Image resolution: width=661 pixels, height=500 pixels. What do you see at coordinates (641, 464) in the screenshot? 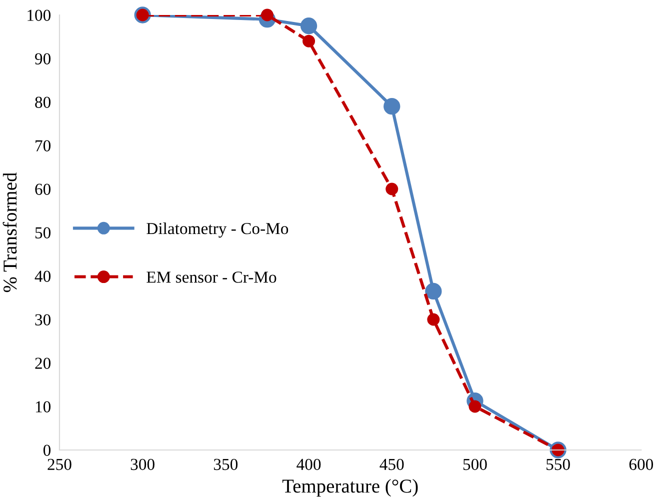
I see `x-tick-label: 600` at bounding box center [641, 464].